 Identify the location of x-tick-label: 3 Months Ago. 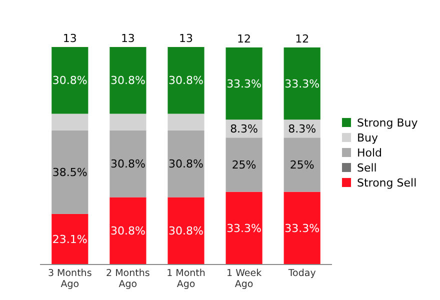
(70, 279).